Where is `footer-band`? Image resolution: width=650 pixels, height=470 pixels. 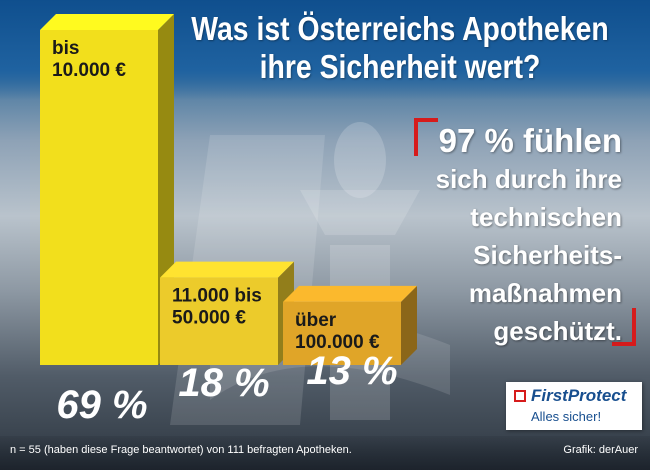
footer-band is located at coordinates (325, 453).